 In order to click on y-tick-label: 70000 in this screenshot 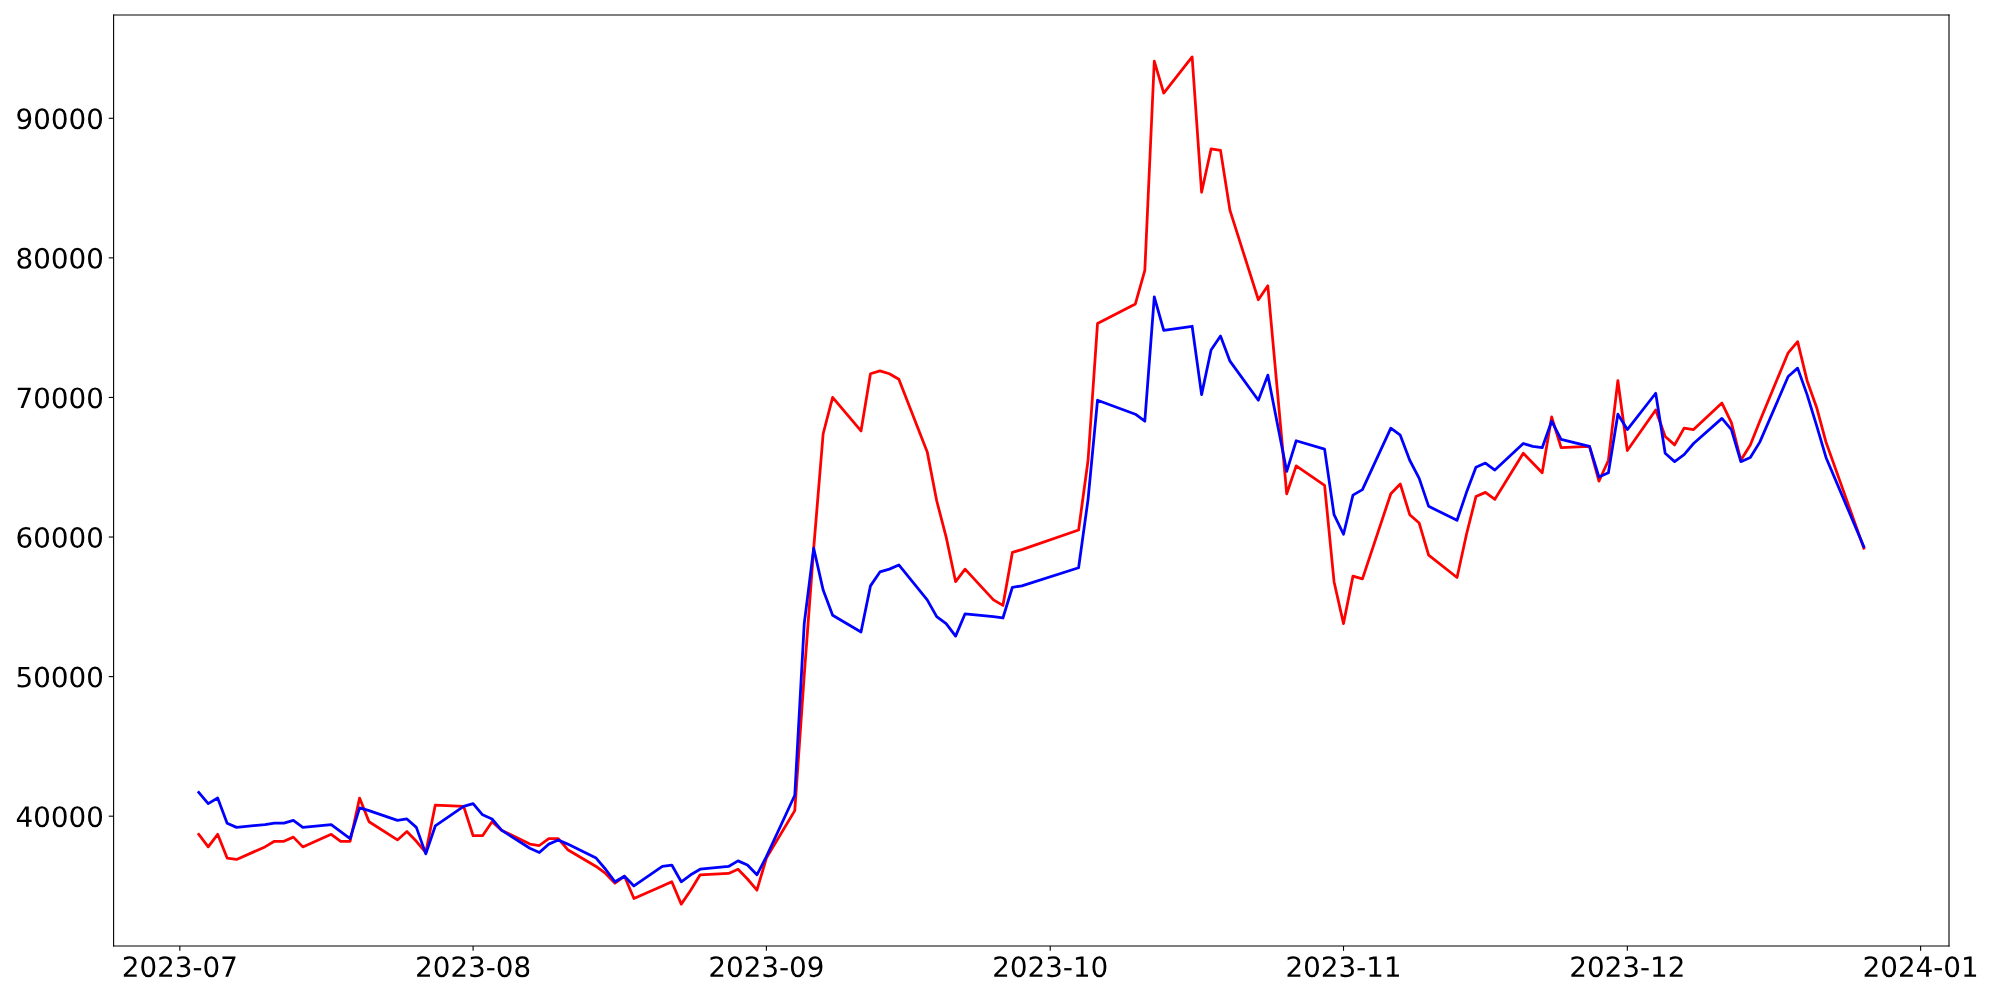, I will do `click(60, 398)`.